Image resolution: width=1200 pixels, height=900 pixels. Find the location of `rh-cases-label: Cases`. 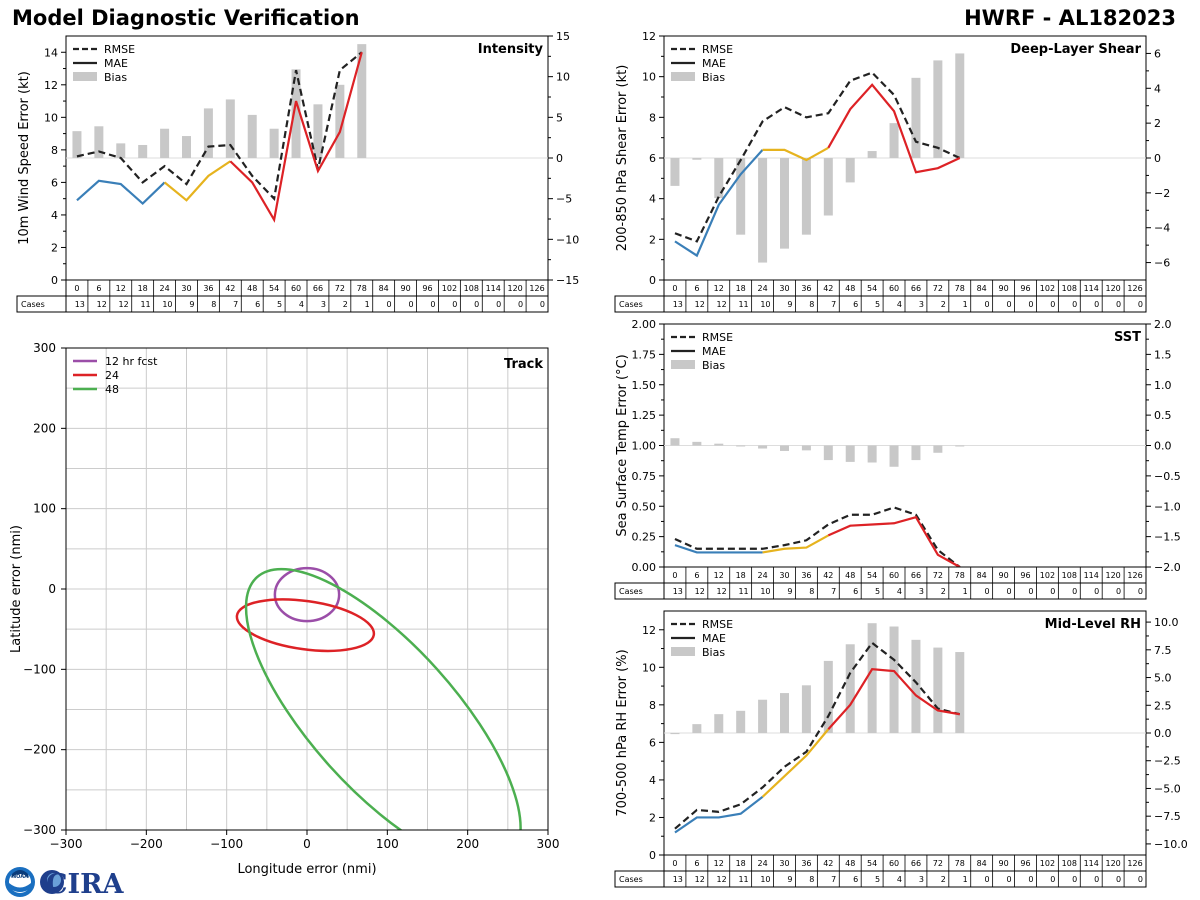

rh-cases-label: Cases is located at coordinates (631, 879).